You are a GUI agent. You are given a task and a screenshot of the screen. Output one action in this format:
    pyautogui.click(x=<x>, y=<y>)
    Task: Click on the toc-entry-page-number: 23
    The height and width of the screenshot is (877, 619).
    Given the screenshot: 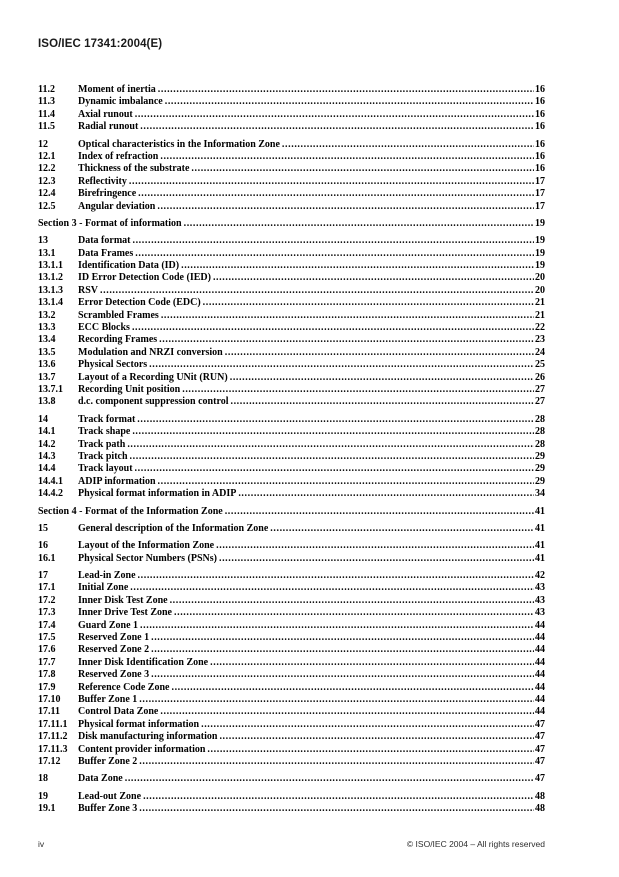 What is the action you would take?
    pyautogui.click(x=540, y=340)
    